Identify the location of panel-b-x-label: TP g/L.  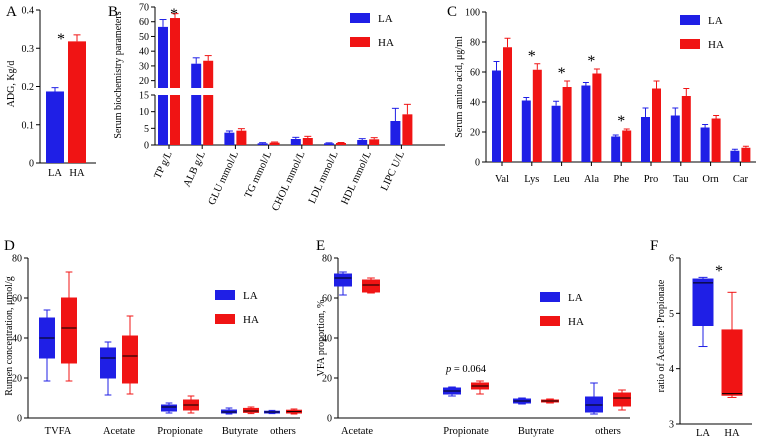
(163, 165).